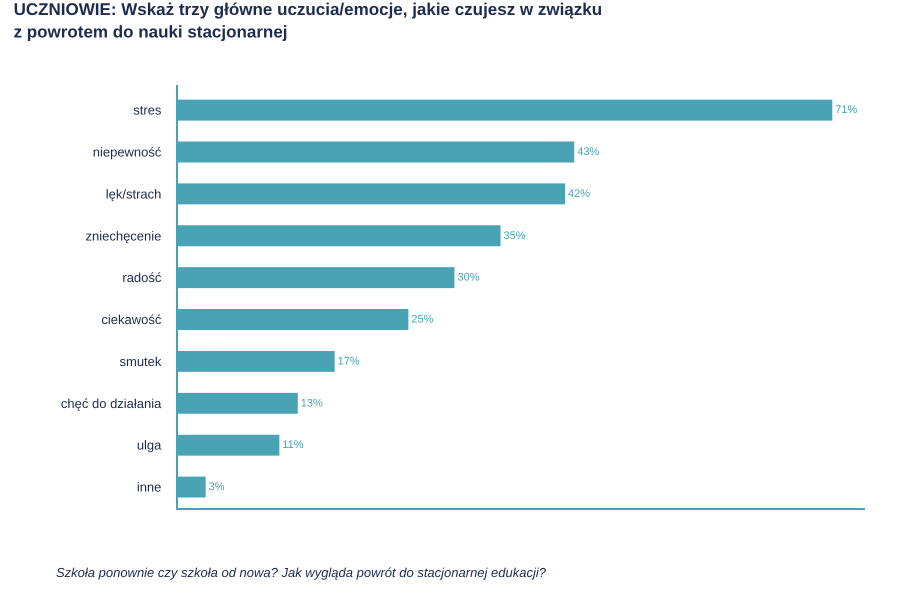 Image resolution: width=905 pixels, height=608 pixels. I want to click on data-label: 35%, so click(515, 236).